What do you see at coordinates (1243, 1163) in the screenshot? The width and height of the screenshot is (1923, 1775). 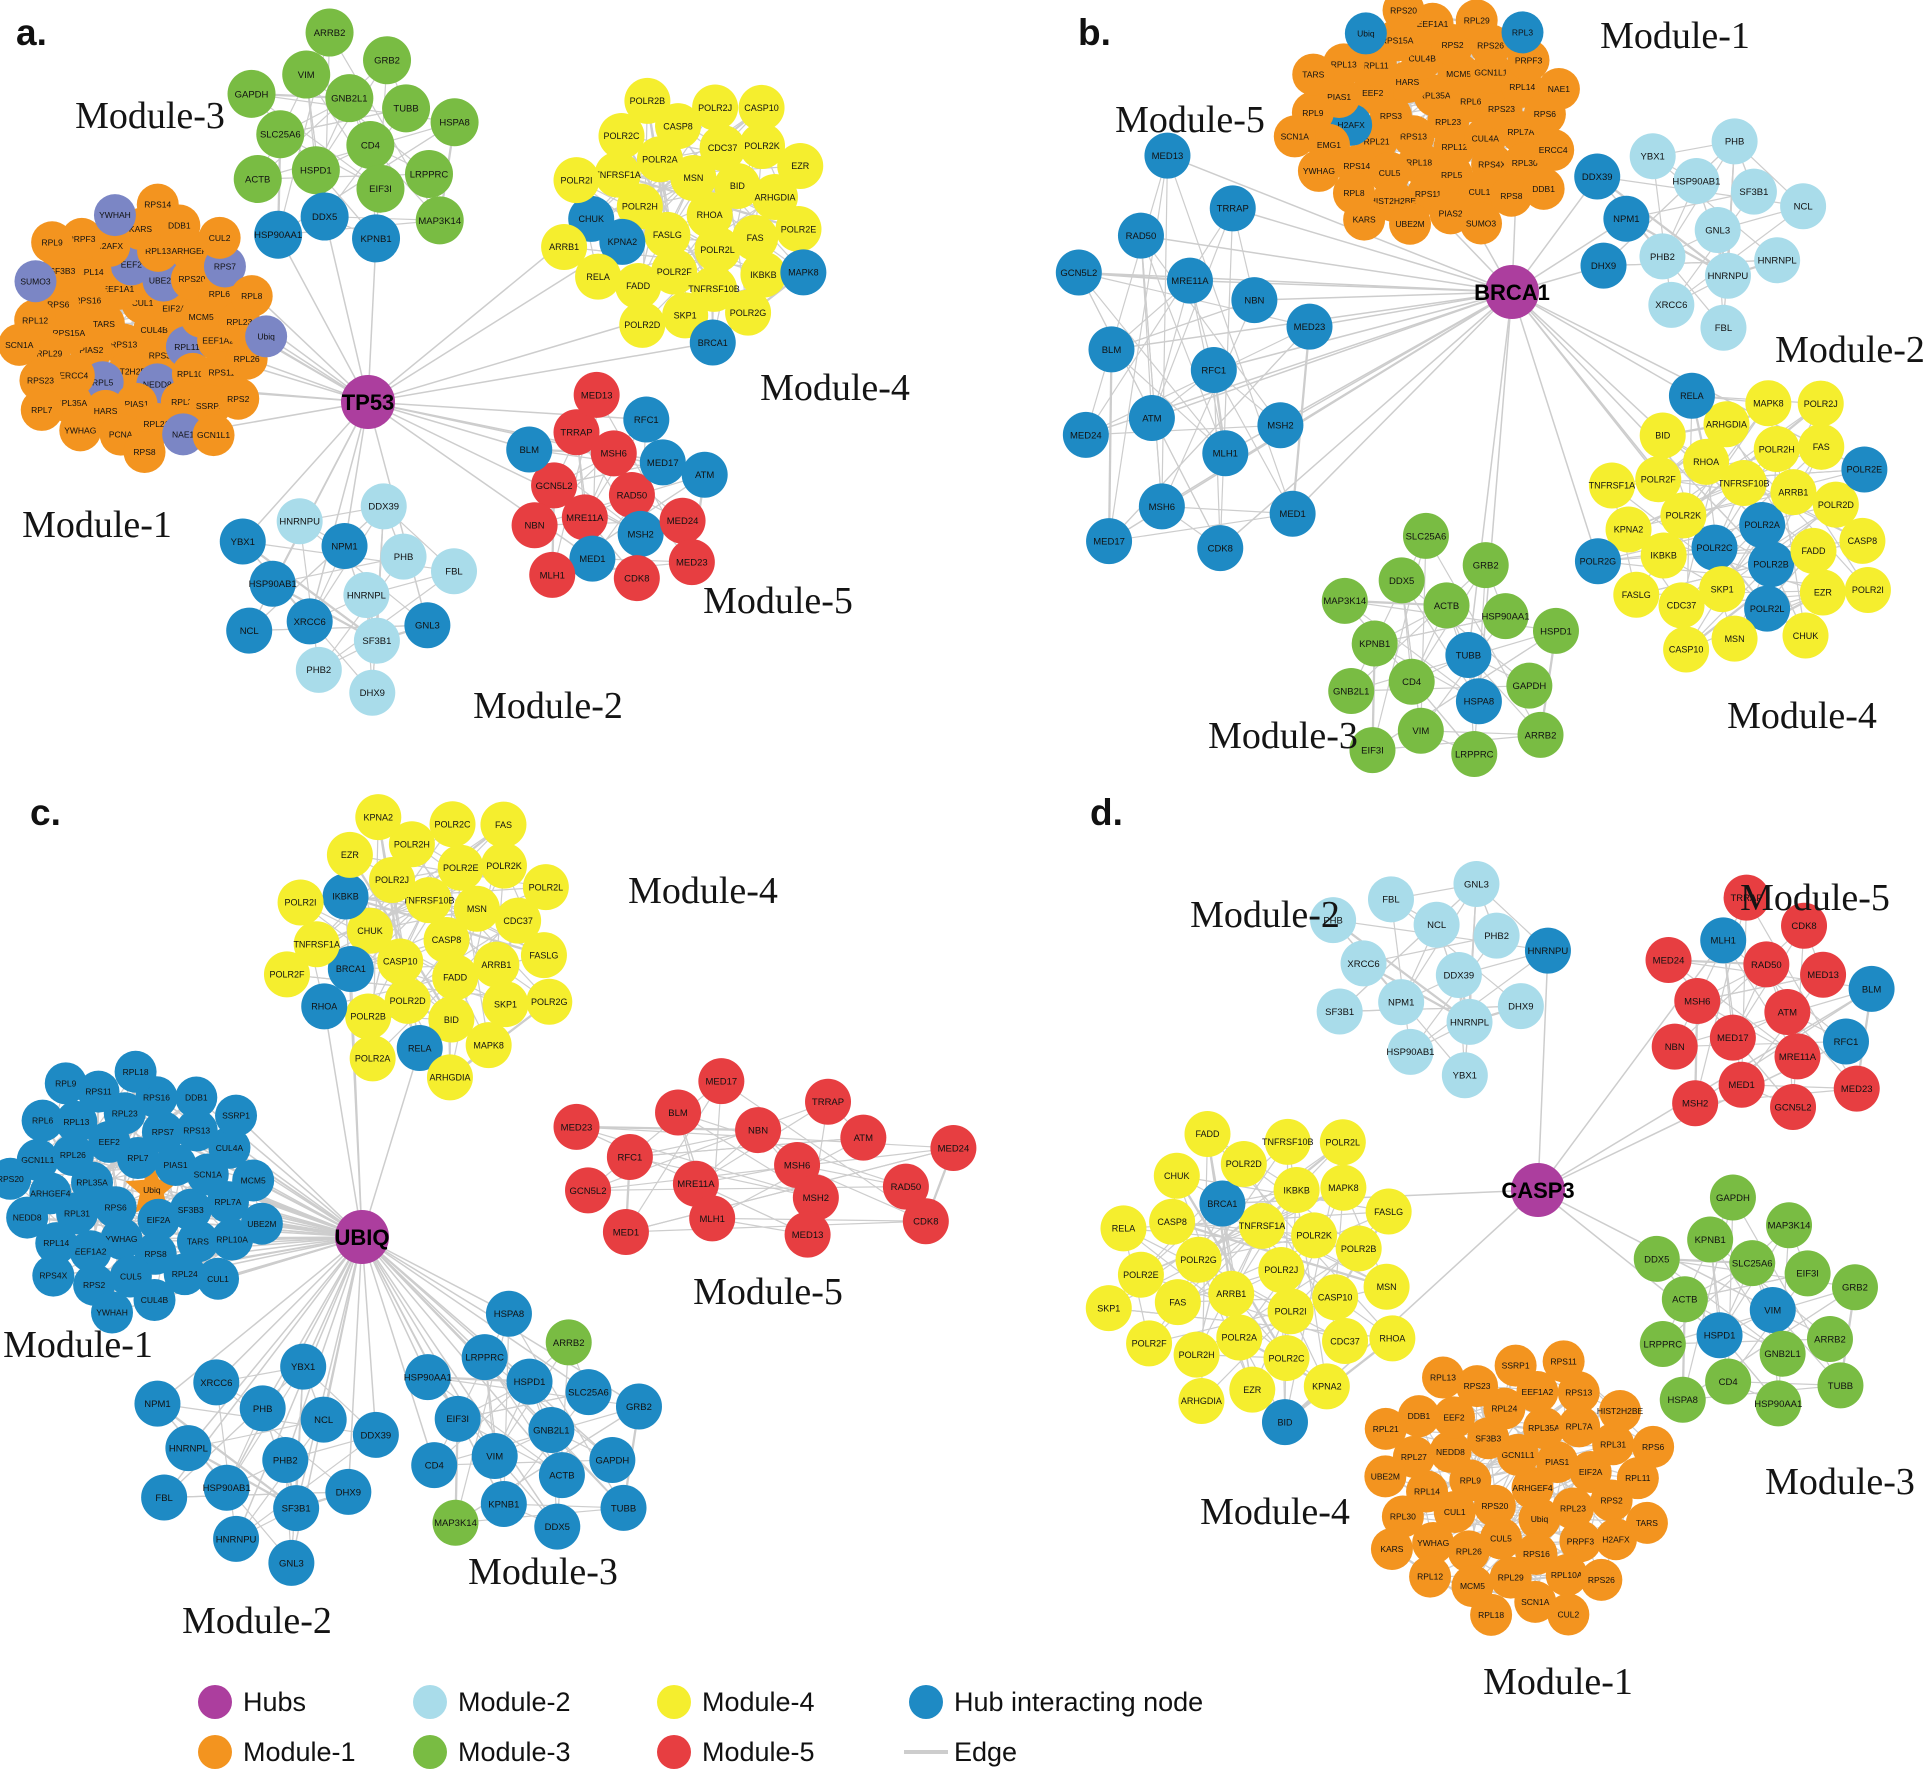 I see `node-polr2d` at bounding box center [1243, 1163].